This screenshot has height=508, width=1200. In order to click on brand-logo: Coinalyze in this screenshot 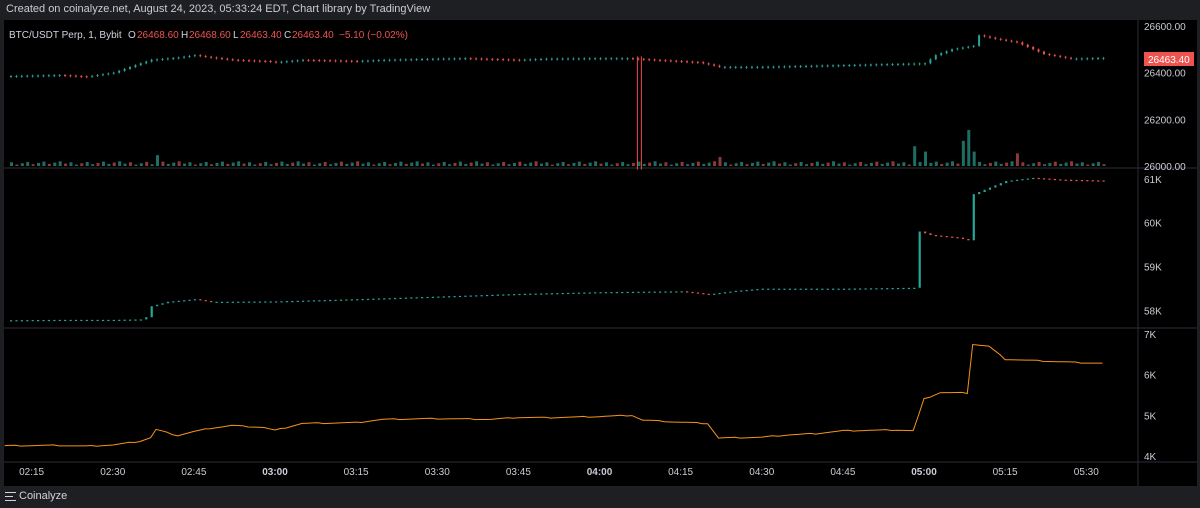, I will do `click(36, 496)`.